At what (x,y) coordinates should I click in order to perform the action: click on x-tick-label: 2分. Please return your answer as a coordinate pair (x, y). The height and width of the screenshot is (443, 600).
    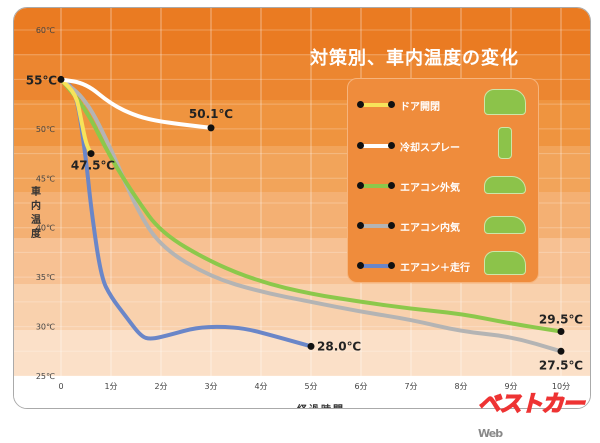
    Looking at the image, I should click on (160, 386).